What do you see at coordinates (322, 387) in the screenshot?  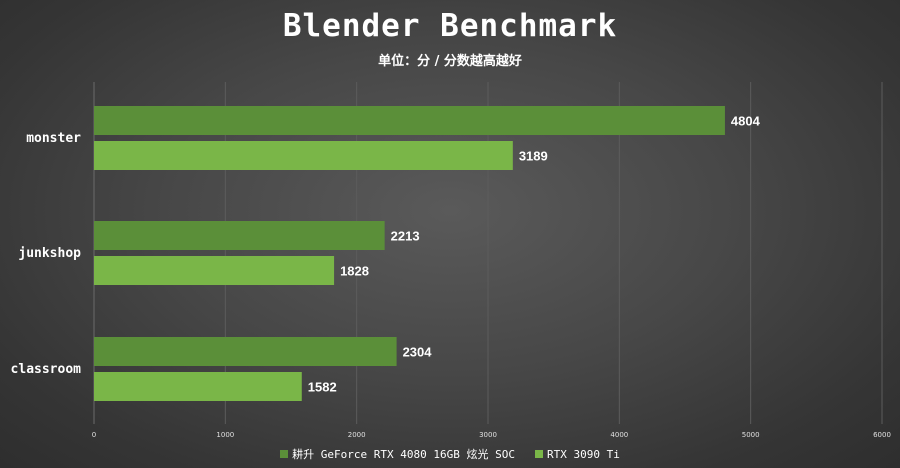 I see `data-label-classroom-series-2: 1582` at bounding box center [322, 387].